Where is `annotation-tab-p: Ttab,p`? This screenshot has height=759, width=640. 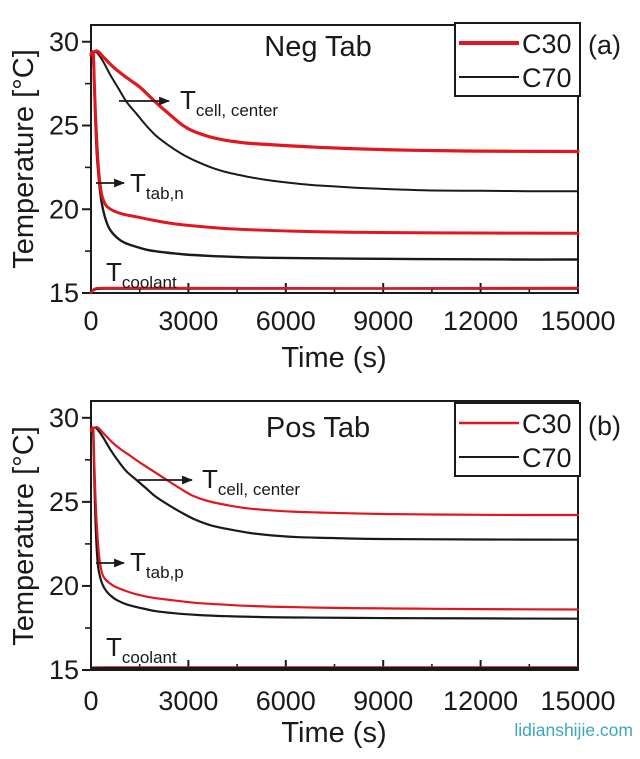 annotation-tab-p: Ttab,p is located at coordinates (157, 564).